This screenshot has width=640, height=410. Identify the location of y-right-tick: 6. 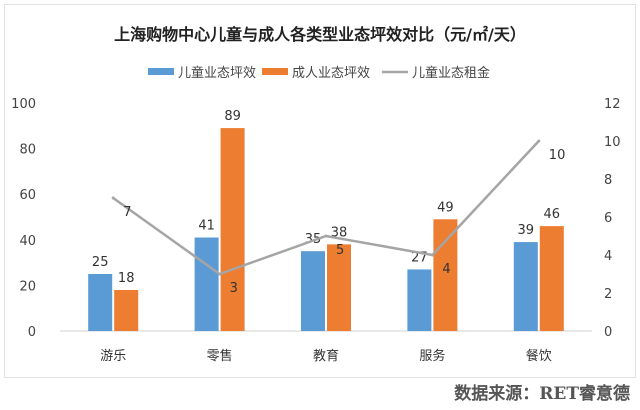
(608, 218).